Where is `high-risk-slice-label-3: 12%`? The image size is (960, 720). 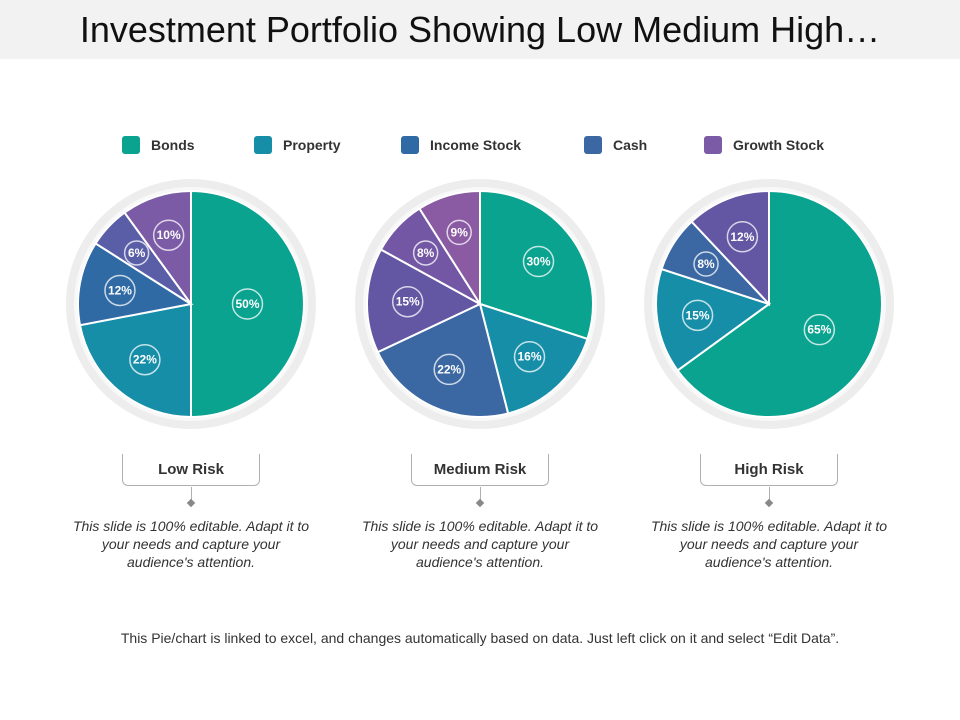
high-risk-slice-label-3: 12% is located at coordinates (742, 237).